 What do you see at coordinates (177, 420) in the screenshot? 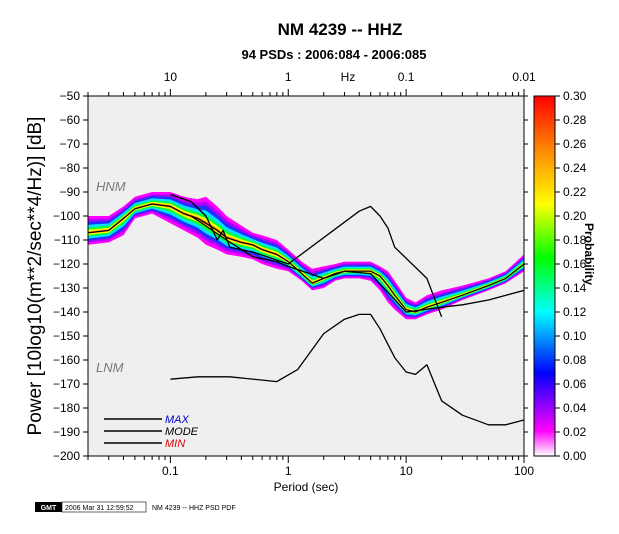
I see `legend-label-max: MAX` at bounding box center [177, 420].